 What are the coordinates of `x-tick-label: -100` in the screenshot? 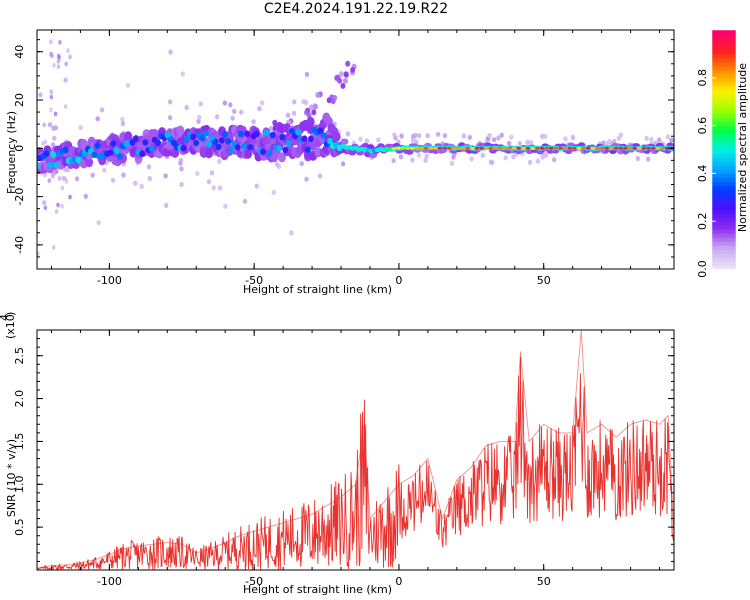 It's located at (109, 280).